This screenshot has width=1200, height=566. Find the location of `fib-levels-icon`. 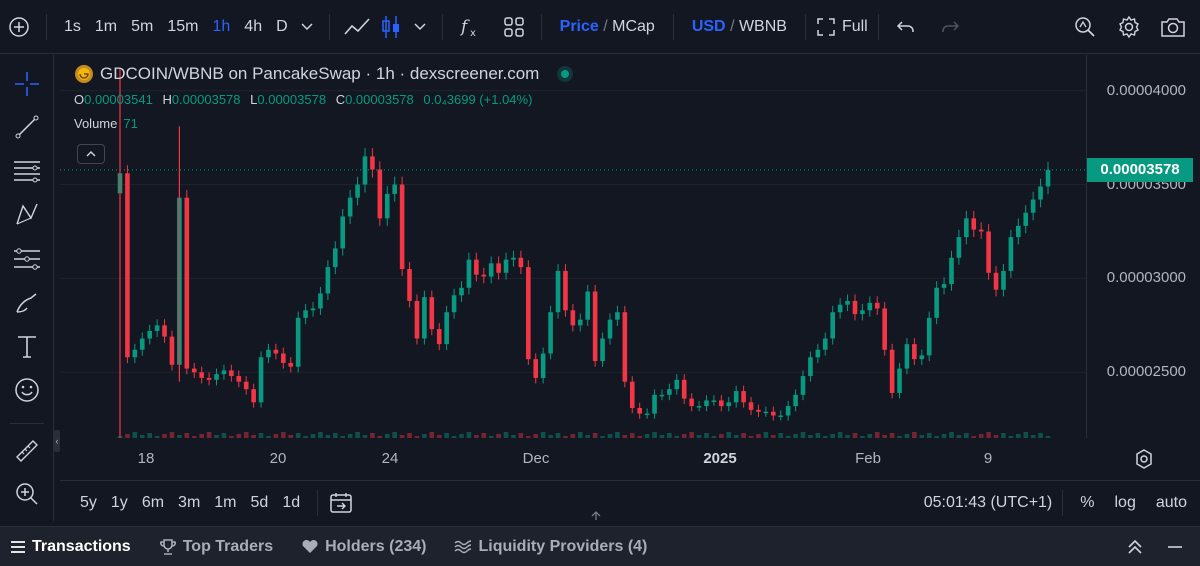

fib-levels-icon is located at coordinates (27, 171).